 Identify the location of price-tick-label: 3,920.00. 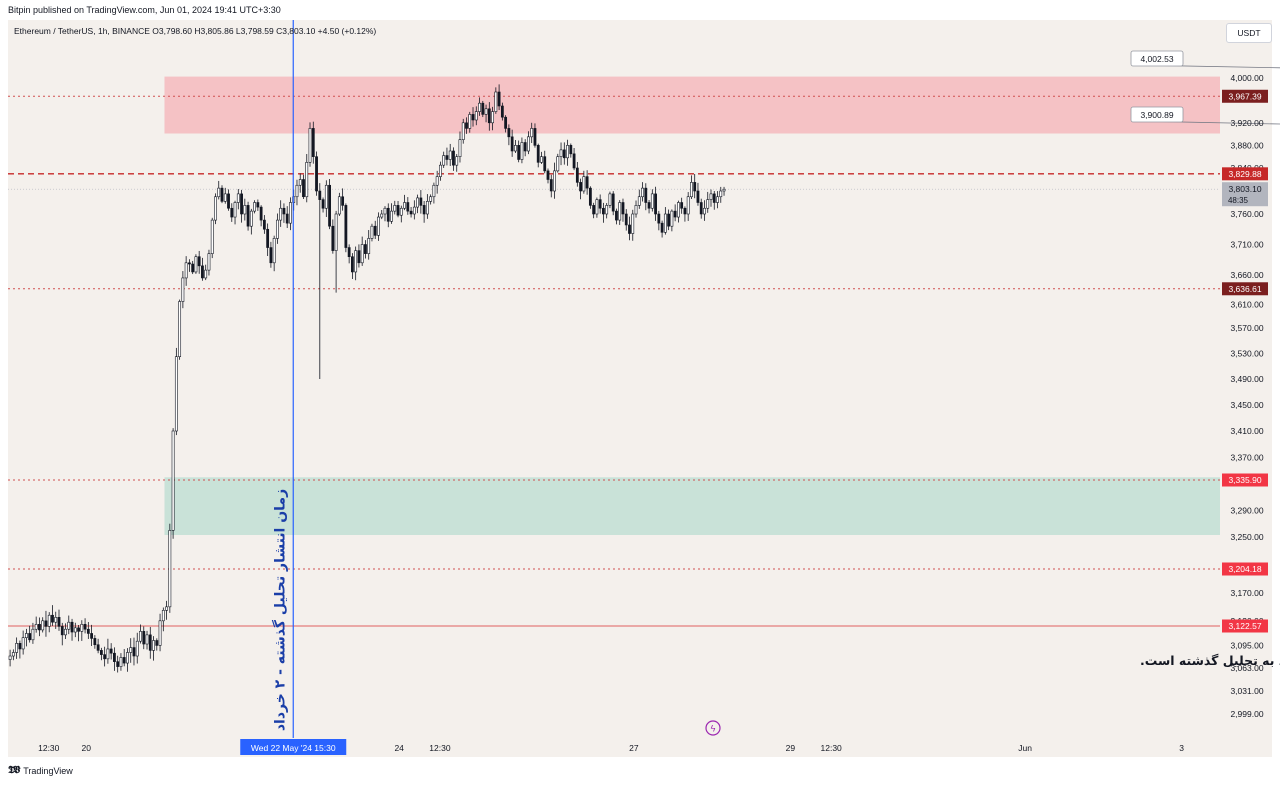
(1246, 123).